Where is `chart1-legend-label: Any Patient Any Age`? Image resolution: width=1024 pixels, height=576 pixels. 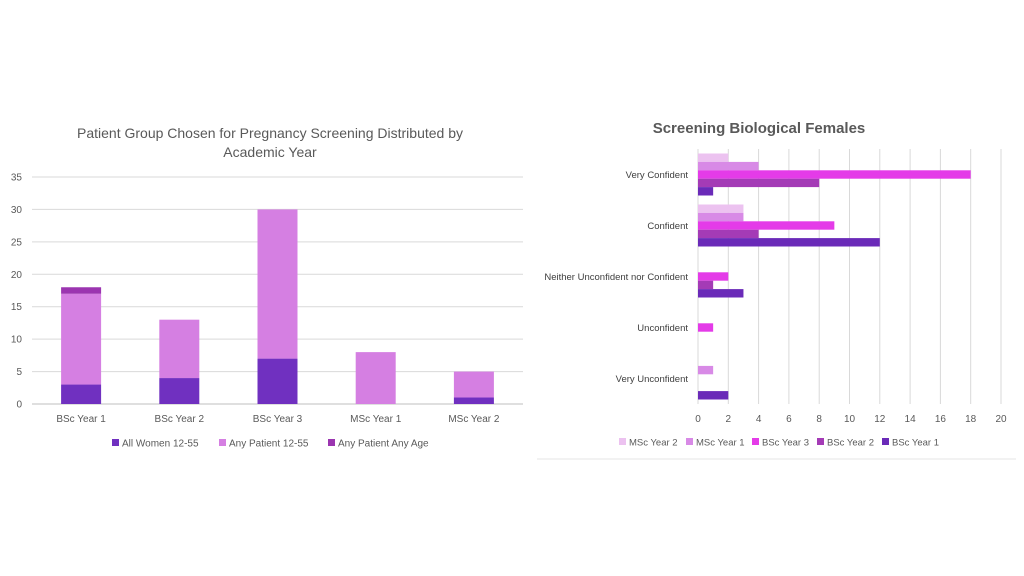
chart1-legend-label: Any Patient Any Age is located at coordinates (383, 444).